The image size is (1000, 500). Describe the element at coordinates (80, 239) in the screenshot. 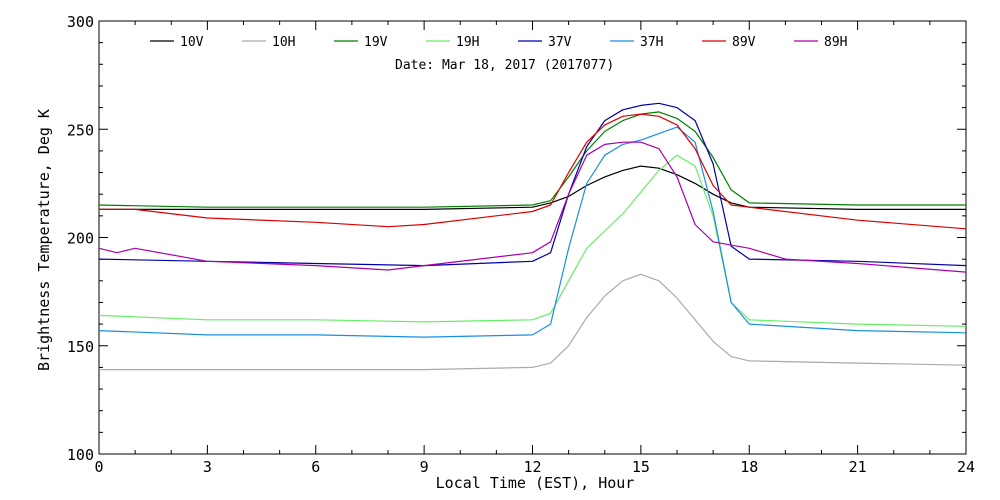

I see `y-tick-label: 200` at that location.